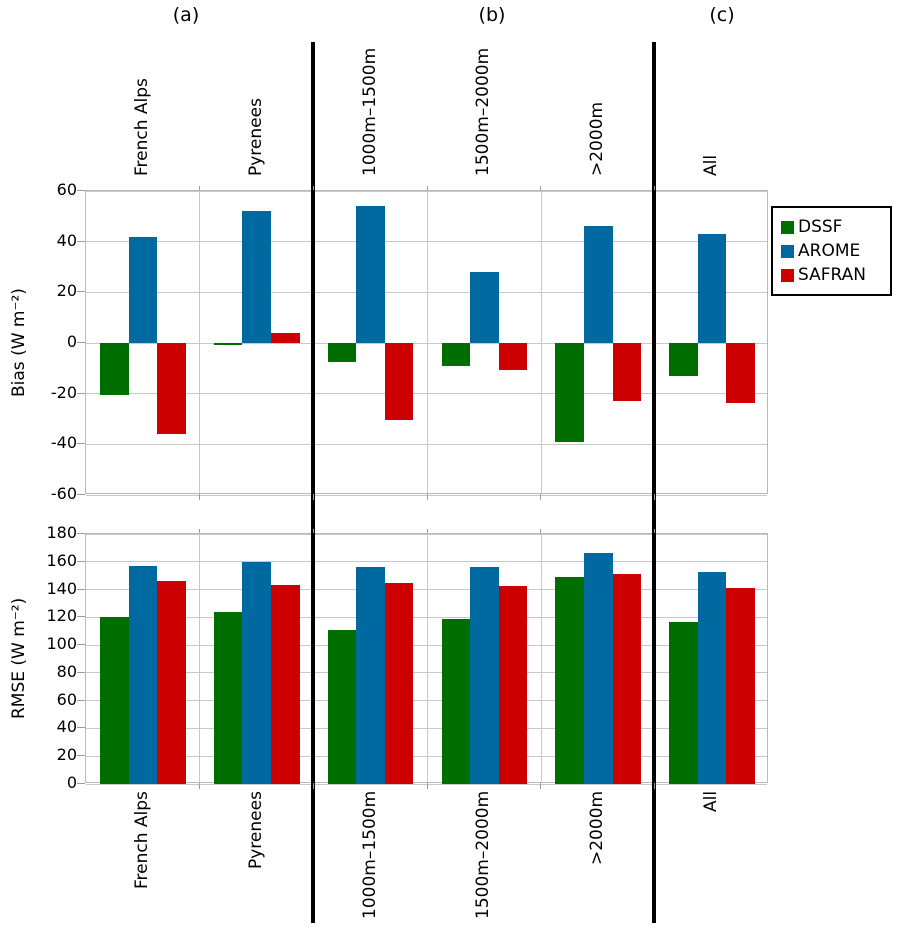 The width and height of the screenshot is (899, 936). I want to click on gridline-y--20, so click(426, 394).